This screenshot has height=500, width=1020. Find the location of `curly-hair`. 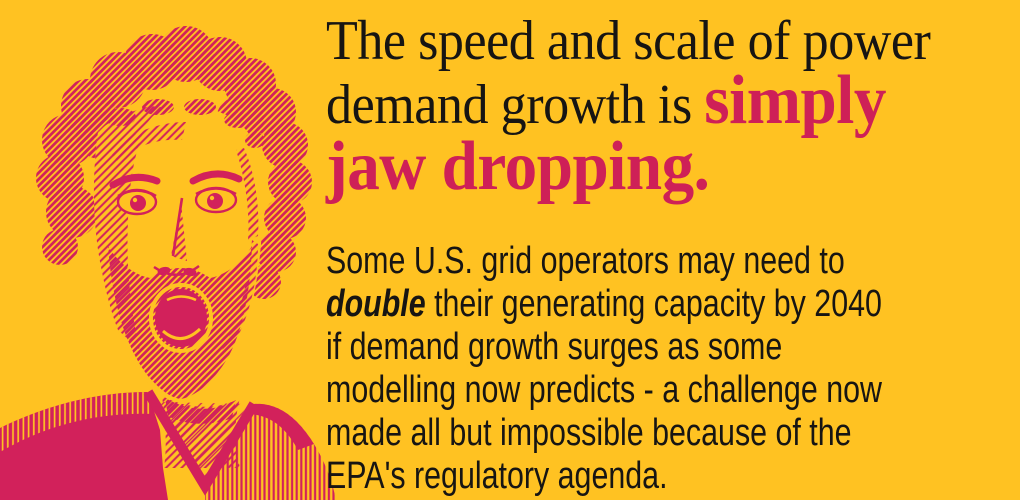

curly-hair is located at coordinates (174, 162).